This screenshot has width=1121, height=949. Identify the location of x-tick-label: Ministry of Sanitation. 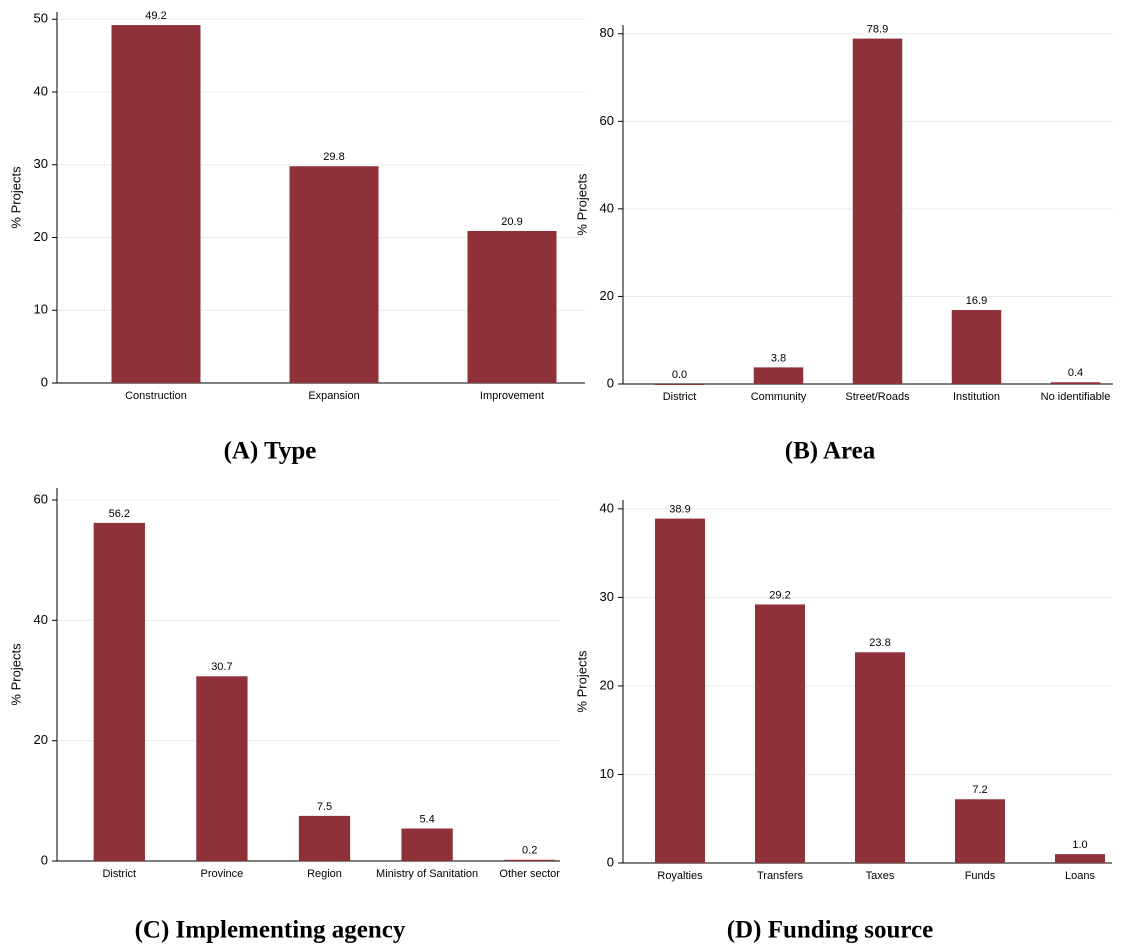
(427, 874).